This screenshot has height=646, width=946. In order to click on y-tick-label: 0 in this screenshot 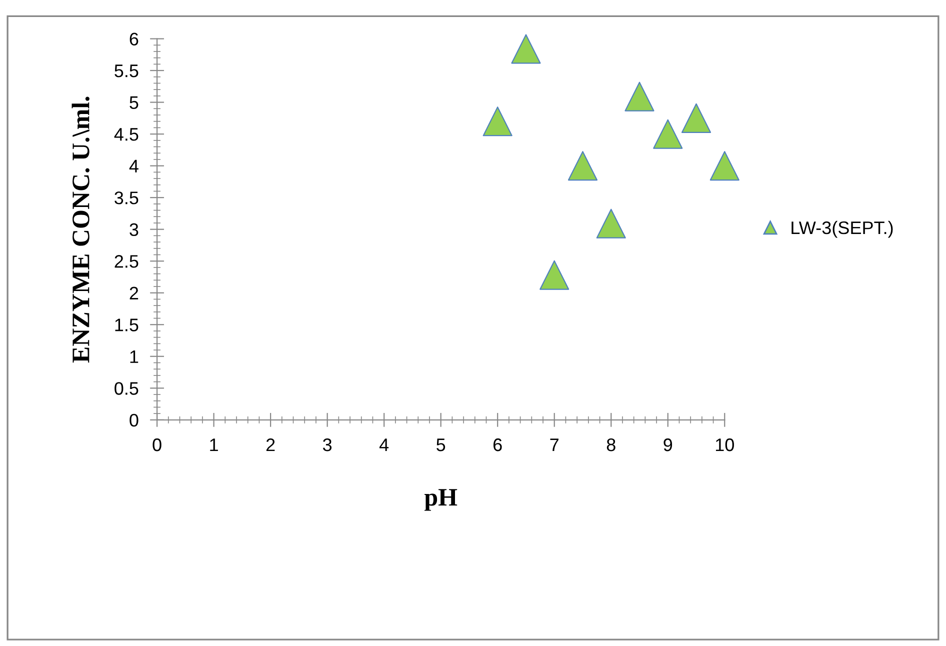, I will do `click(134, 420)`.